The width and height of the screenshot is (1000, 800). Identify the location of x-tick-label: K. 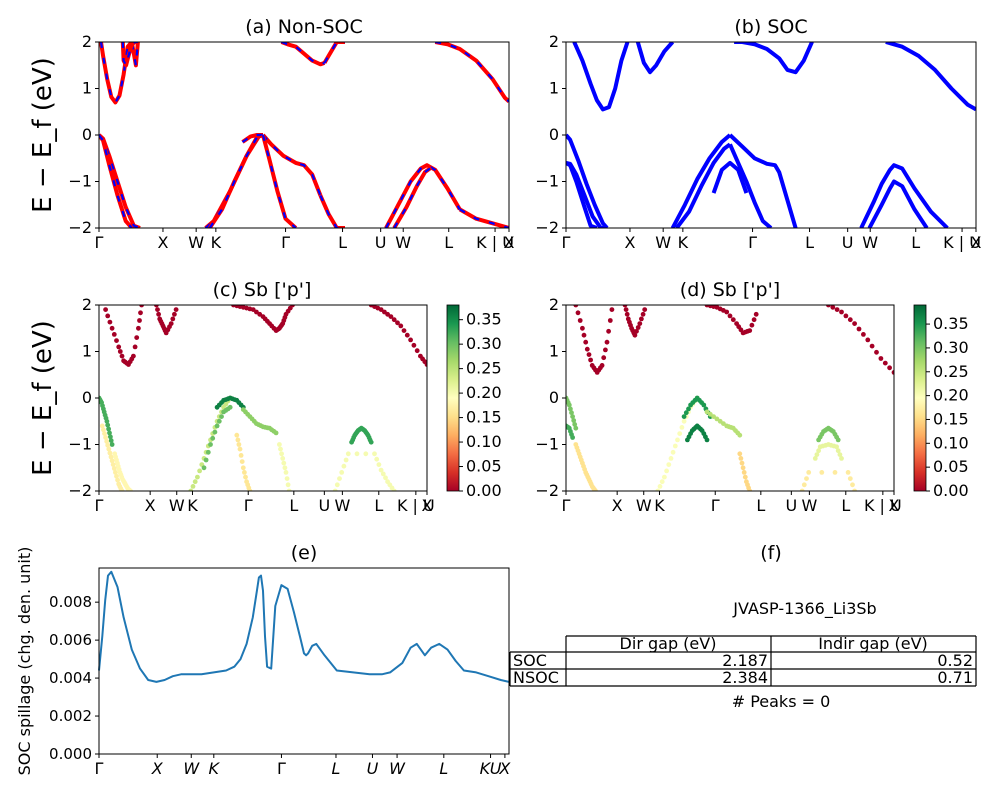
(659, 505).